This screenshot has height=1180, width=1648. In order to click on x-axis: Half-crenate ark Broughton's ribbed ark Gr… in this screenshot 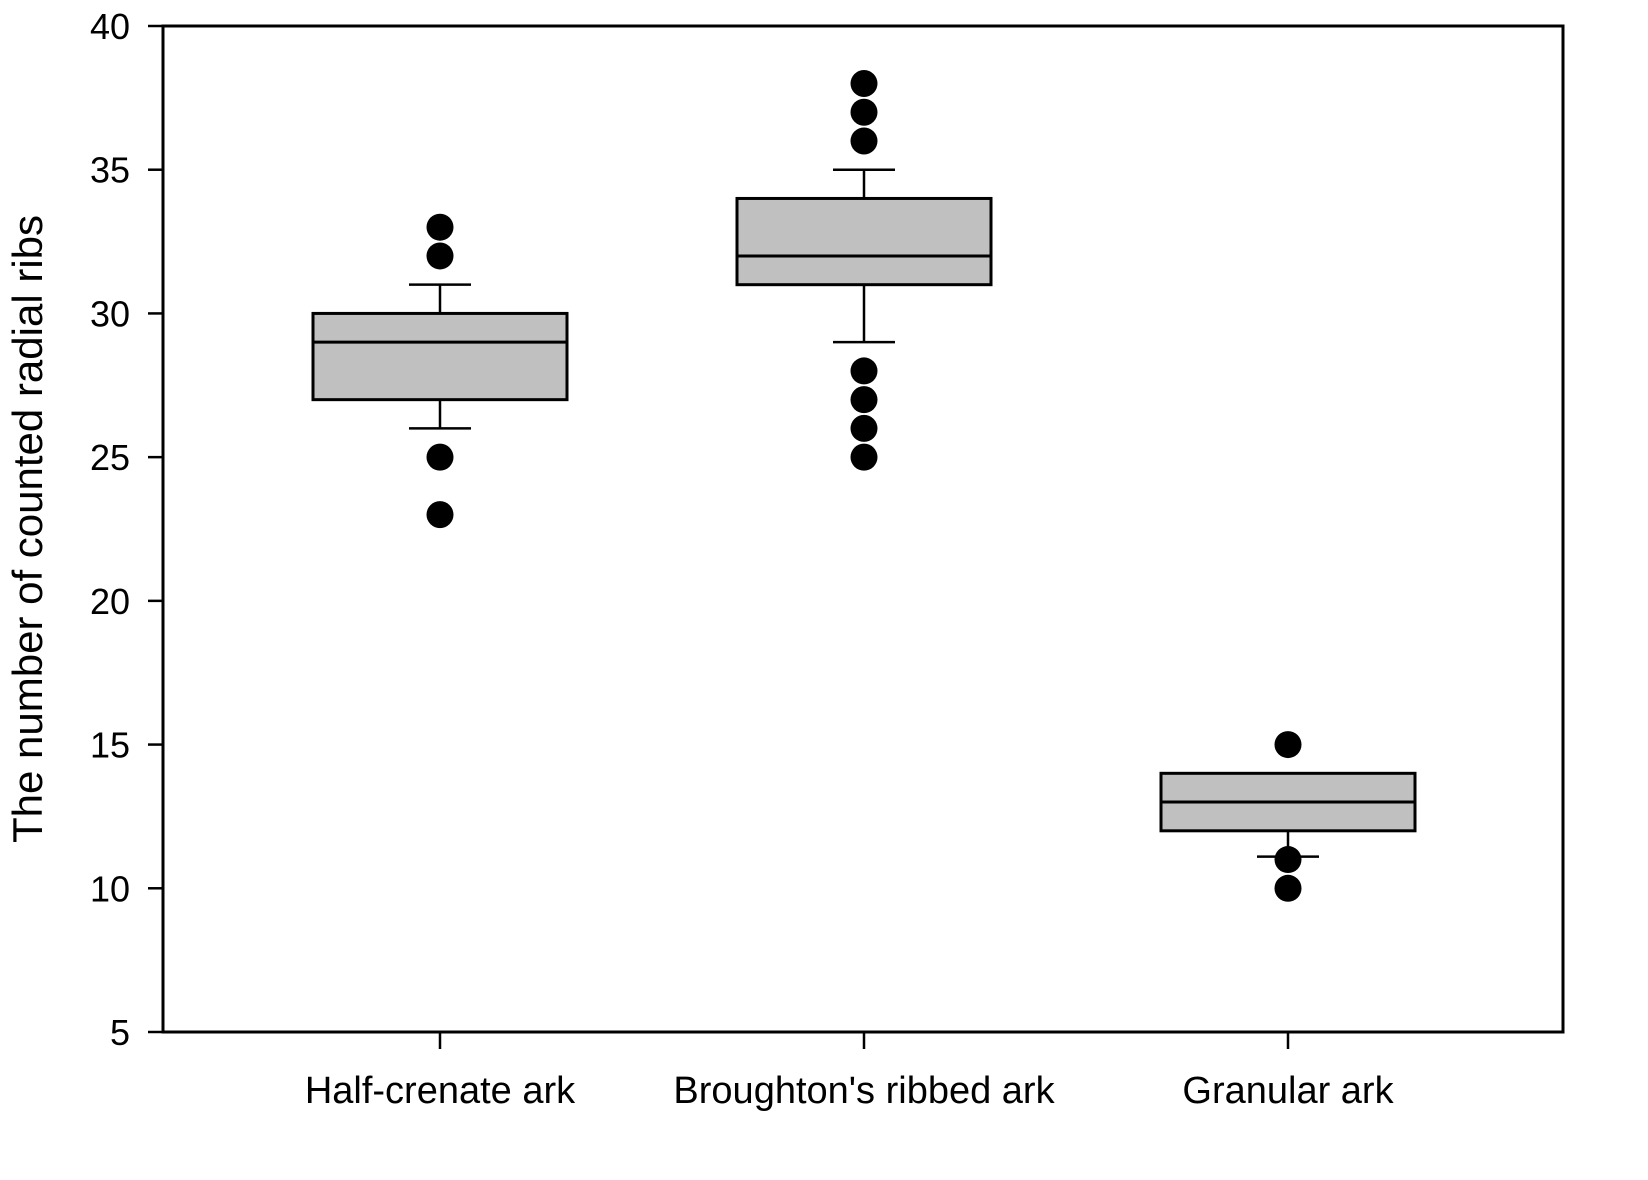, I will do `click(850, 1072)`.